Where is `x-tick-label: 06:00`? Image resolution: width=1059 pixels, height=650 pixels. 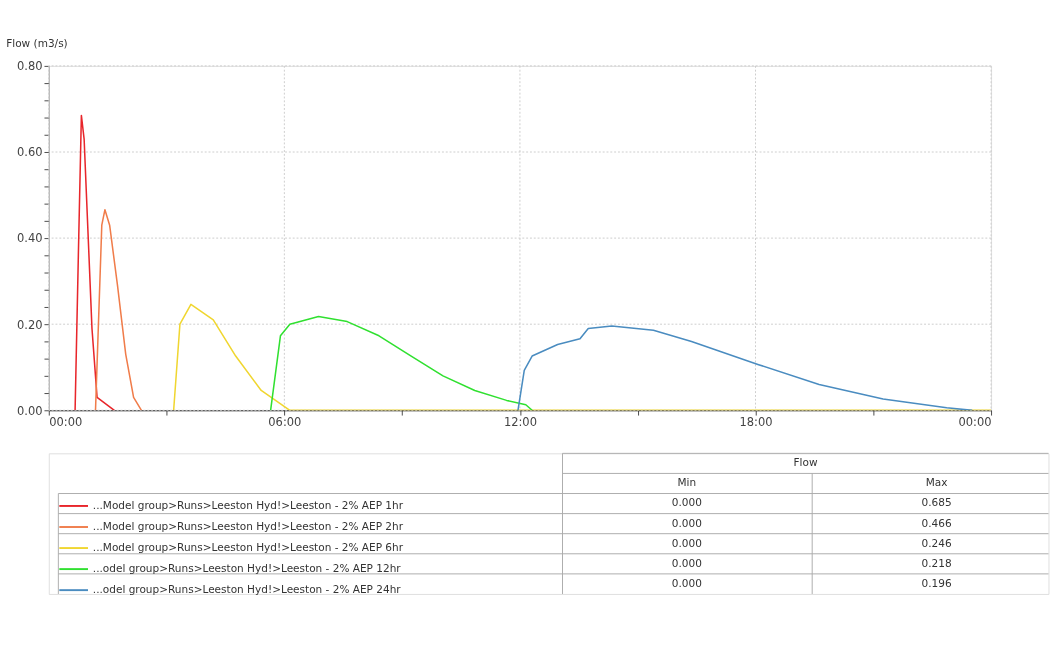
x-tick-label: 06:00 is located at coordinates (285, 422).